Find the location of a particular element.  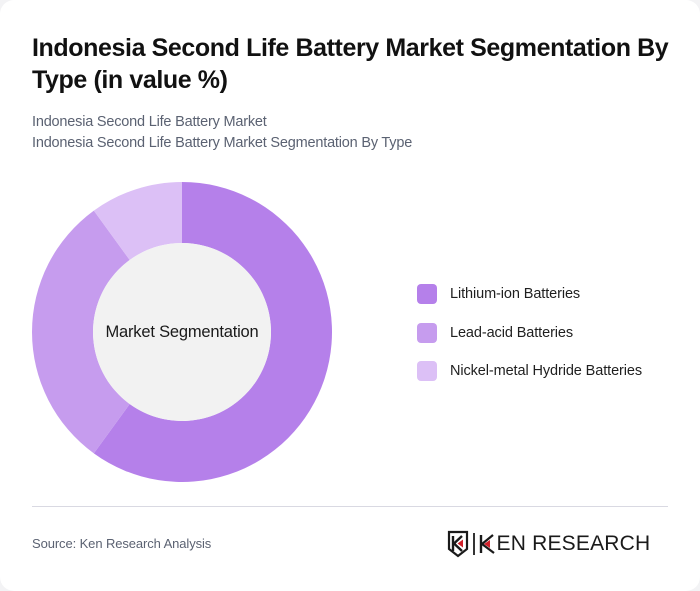

legend-item-lead-acid: Lead-acid Batteries is located at coordinates (529, 332).